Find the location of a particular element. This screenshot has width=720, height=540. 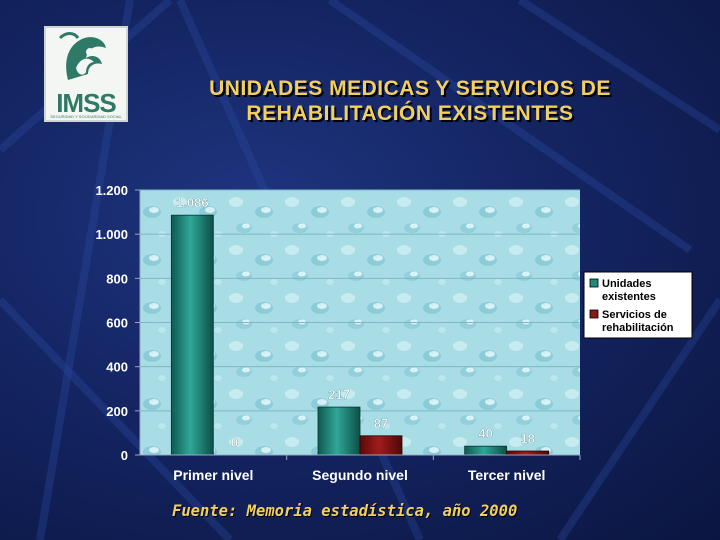

title-line-1: UNIDADES MEDICAS Y SERVICIOS DE is located at coordinates (410, 88).